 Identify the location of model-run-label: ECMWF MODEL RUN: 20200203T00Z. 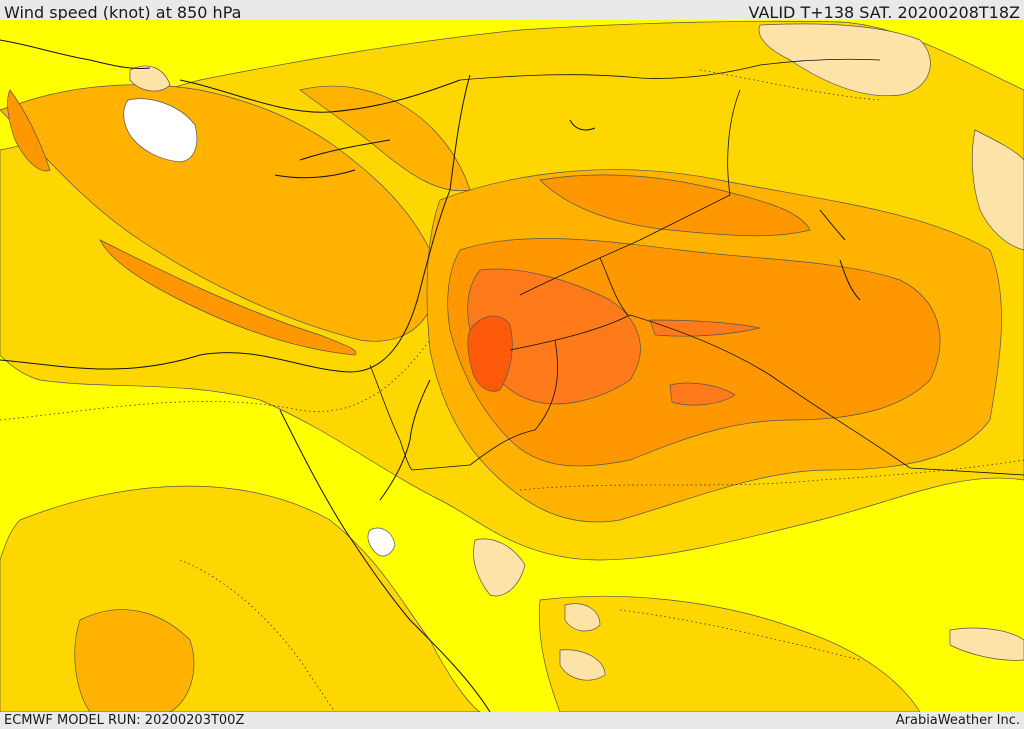
(124, 720).